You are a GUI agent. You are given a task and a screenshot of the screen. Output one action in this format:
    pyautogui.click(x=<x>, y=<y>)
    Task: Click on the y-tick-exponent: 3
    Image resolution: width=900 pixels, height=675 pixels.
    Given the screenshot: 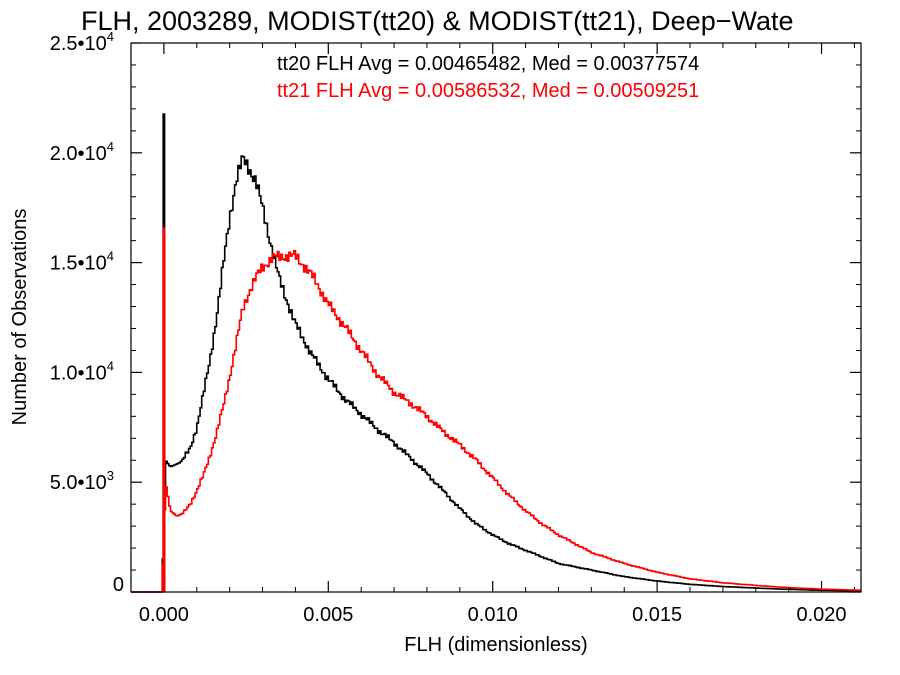 What is the action you would take?
    pyautogui.click(x=110, y=475)
    